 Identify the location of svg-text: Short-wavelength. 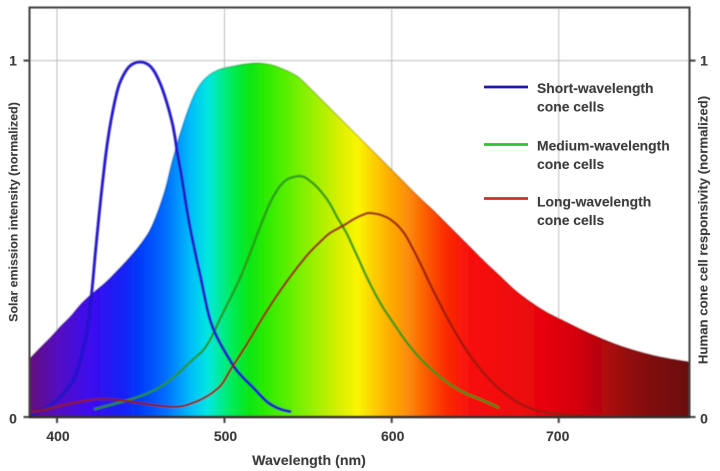
(595, 88).